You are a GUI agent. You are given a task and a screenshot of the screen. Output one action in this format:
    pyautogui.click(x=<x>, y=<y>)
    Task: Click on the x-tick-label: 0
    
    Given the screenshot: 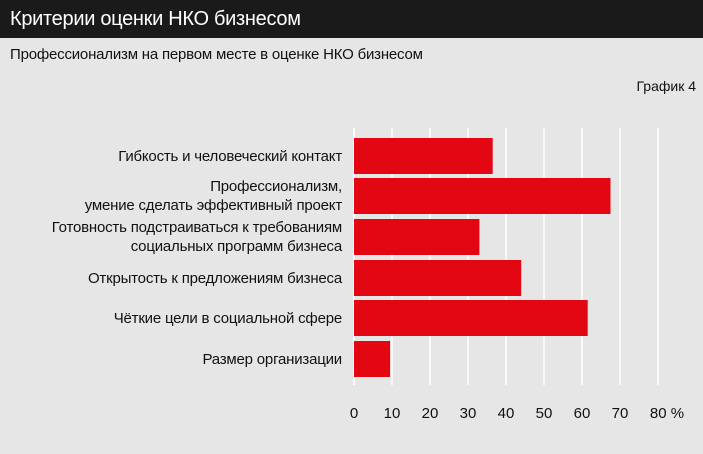 What is the action you would take?
    pyautogui.click(x=354, y=413)
    